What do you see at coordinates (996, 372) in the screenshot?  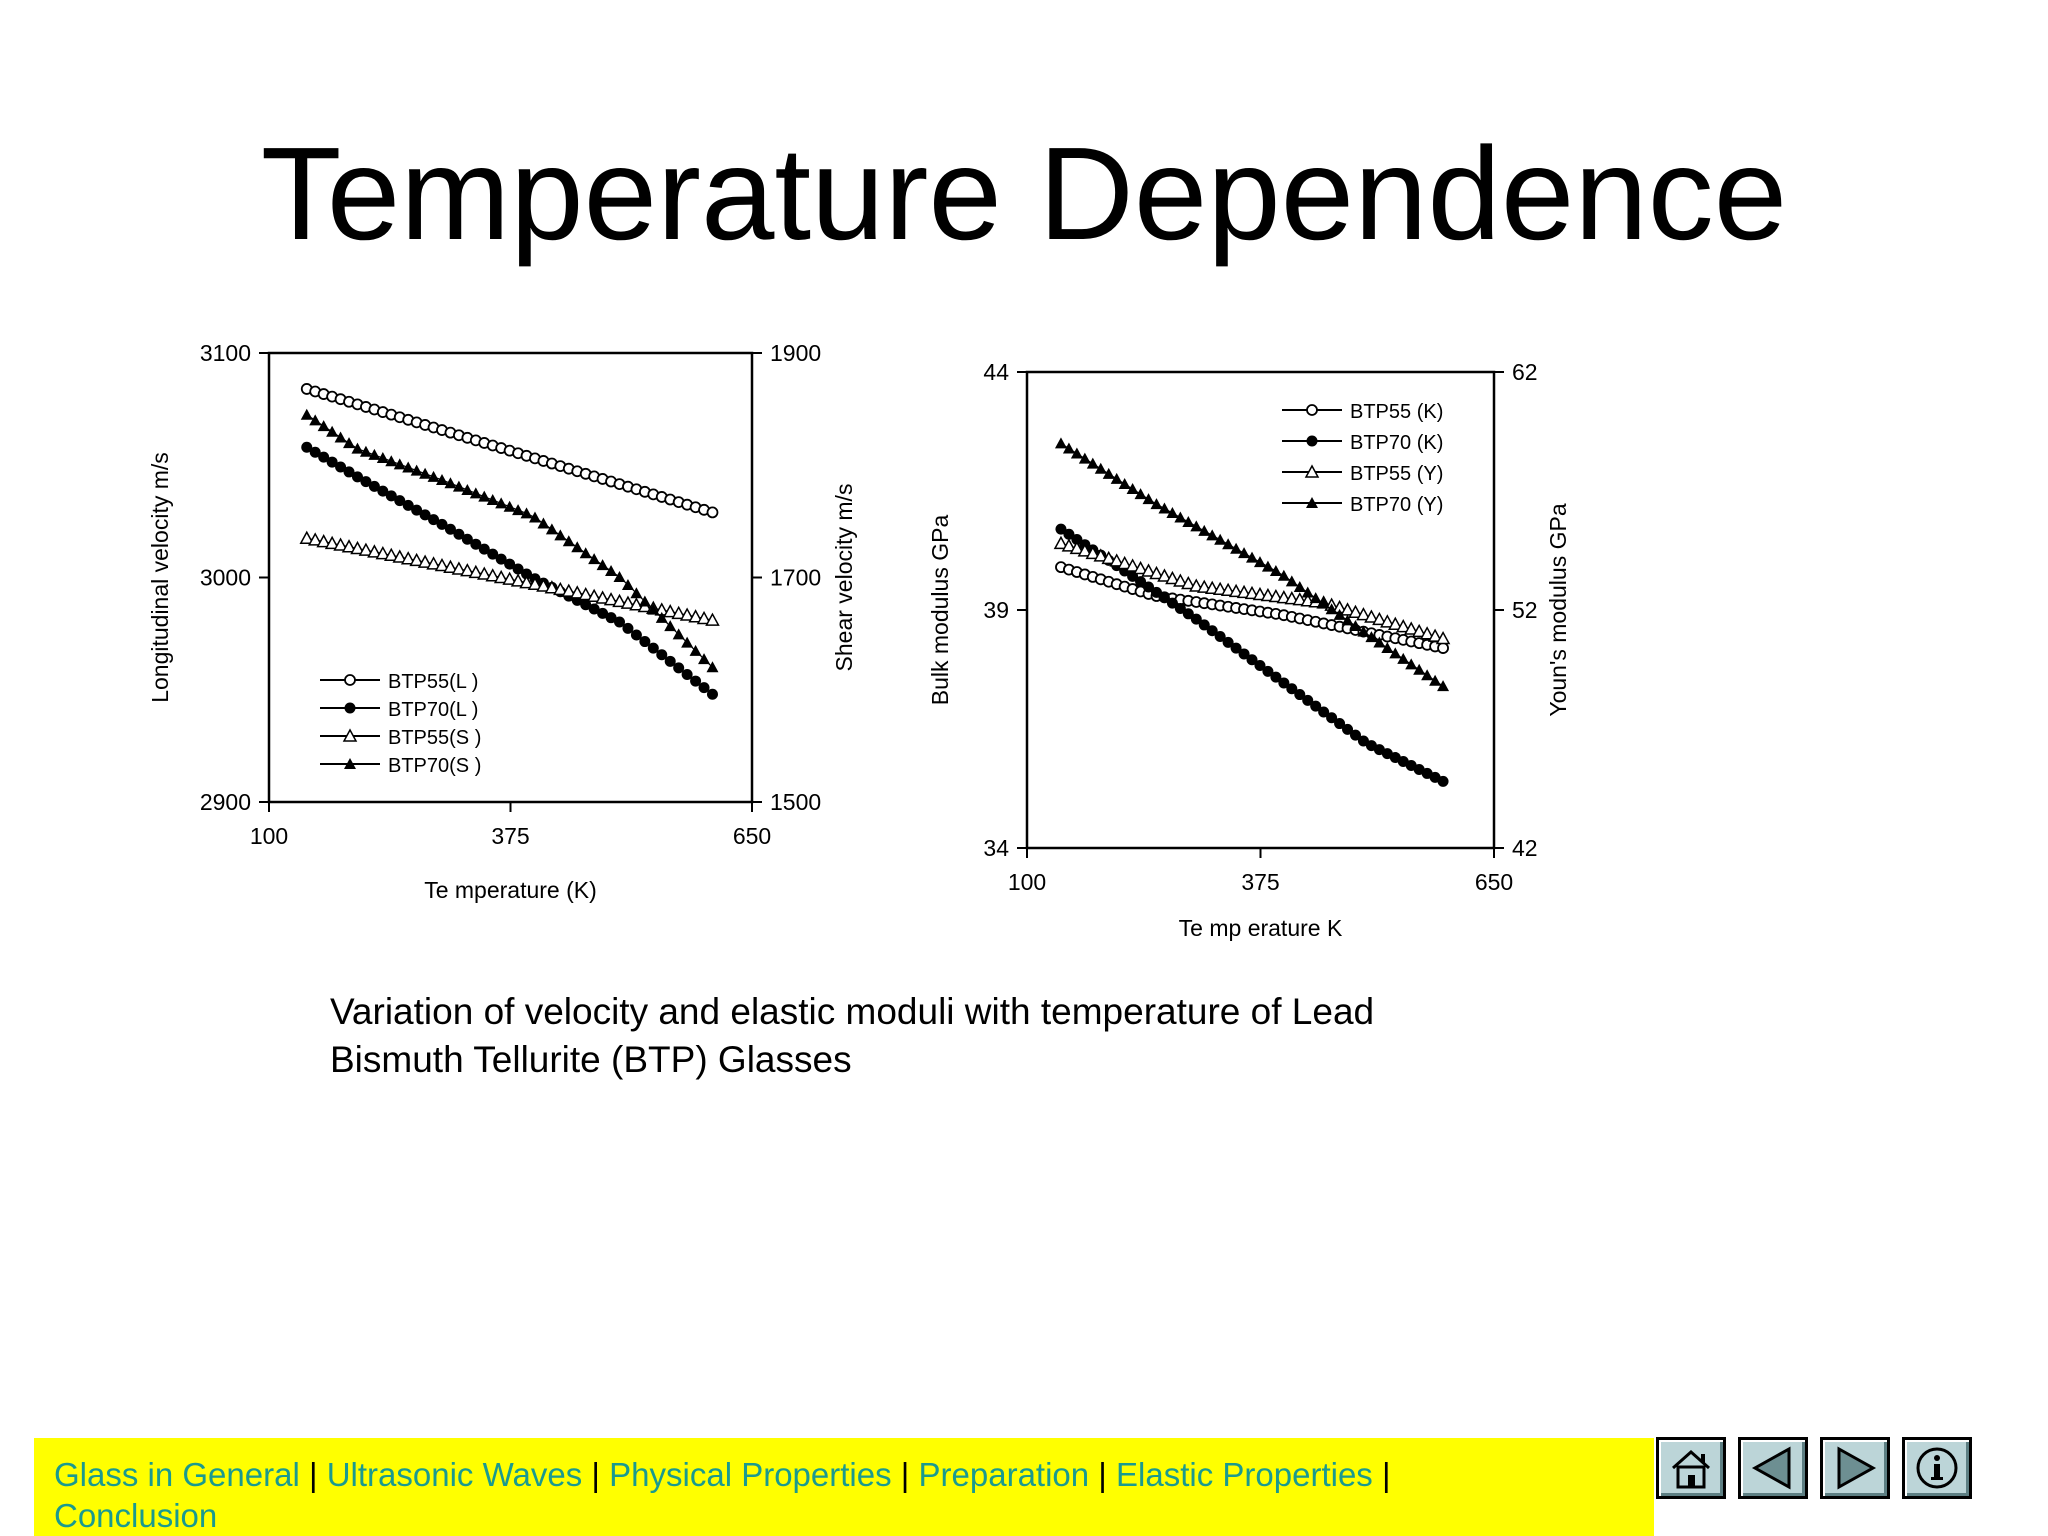 I see `y-tick-label: 44` at bounding box center [996, 372].